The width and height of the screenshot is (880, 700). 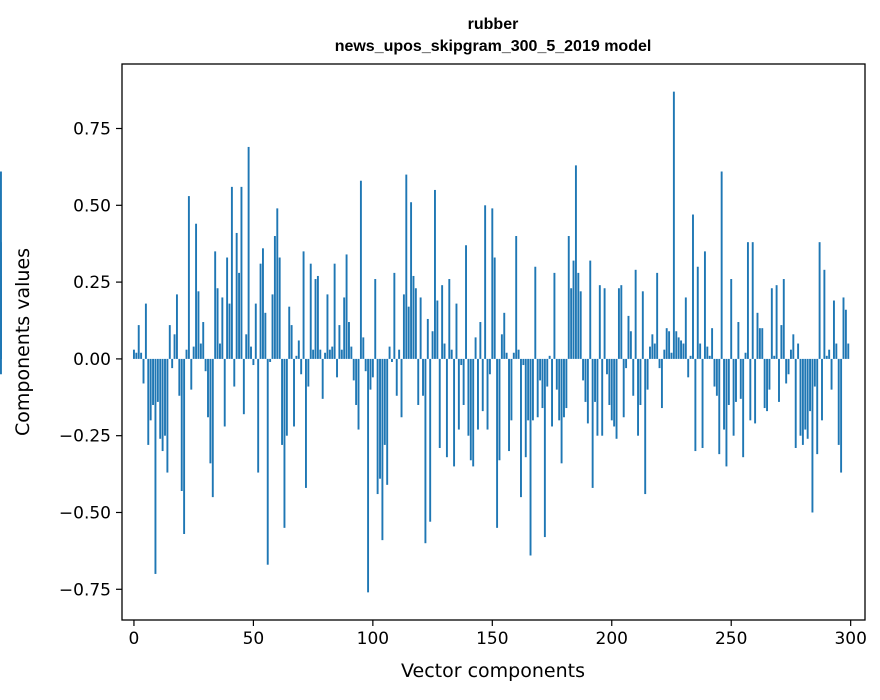 What do you see at coordinates (612, 639) in the screenshot?
I see `x-tick-label: 200` at bounding box center [612, 639].